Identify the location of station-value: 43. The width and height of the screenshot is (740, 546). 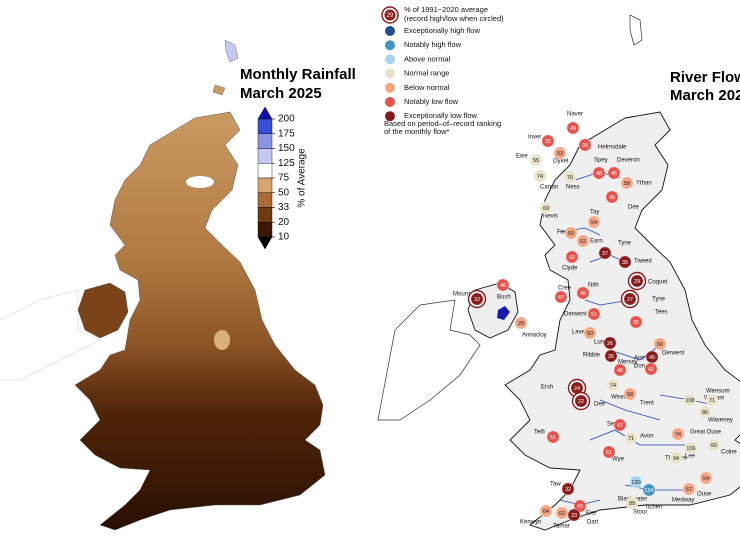
(580, 507).